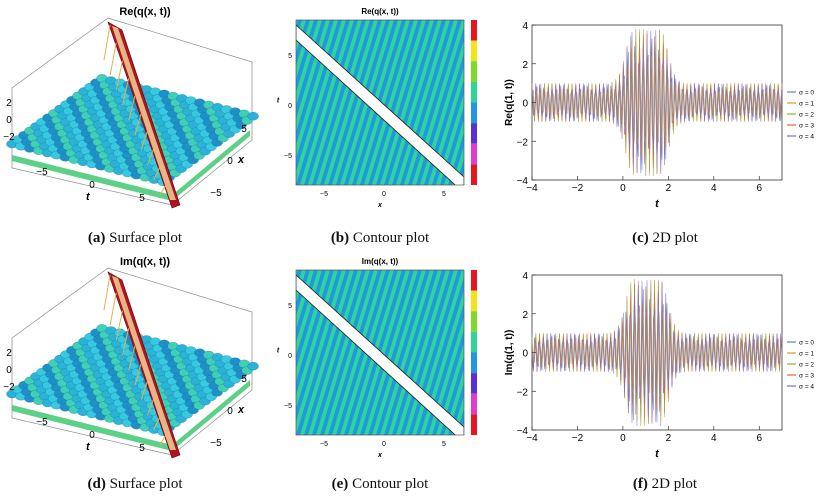 This screenshot has height=498, width=836. What do you see at coordinates (509, 353) in the screenshot?
I see `y-label: Im(q(1, t))` at bounding box center [509, 353].